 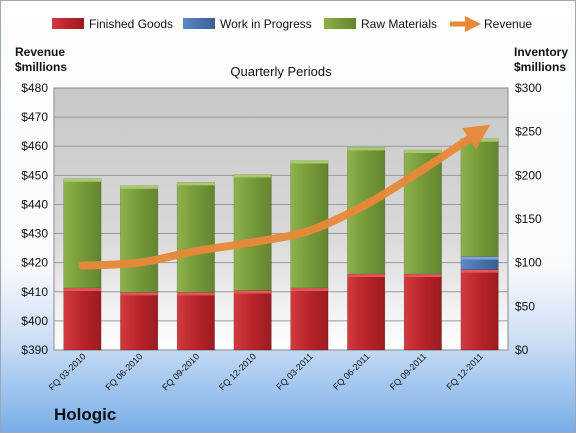 I want to click on x-tick-label: FQ 06-2010, so click(x=124, y=371).